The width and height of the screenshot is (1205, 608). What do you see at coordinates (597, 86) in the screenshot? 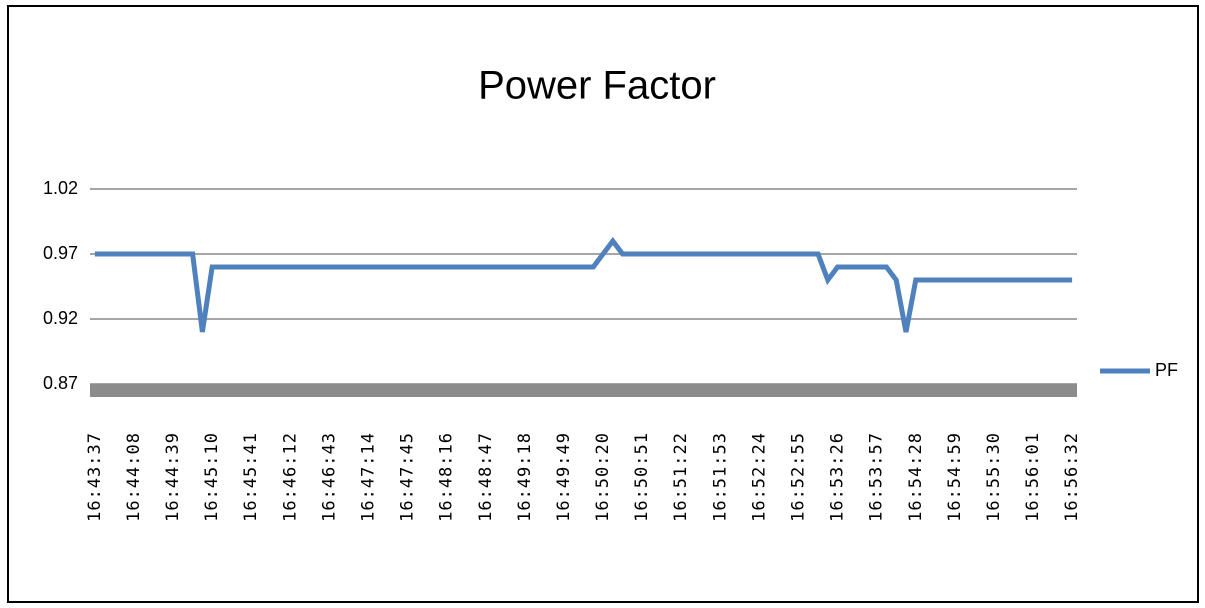
I see `chart-title: Power Factor` at bounding box center [597, 86].